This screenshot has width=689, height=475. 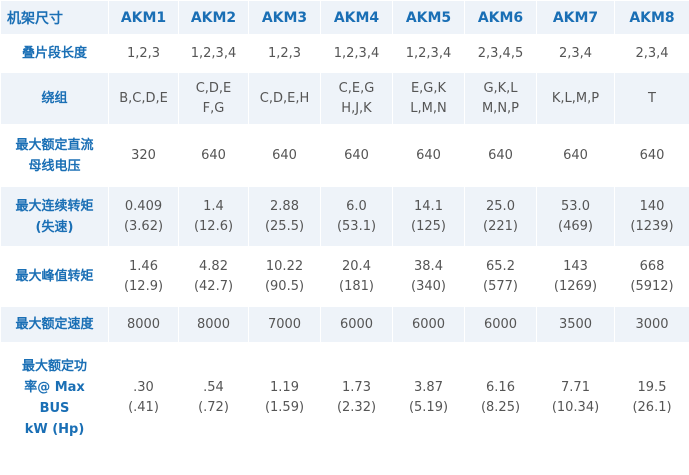 I want to click on cell-line: L,M,N, so click(x=428, y=108).